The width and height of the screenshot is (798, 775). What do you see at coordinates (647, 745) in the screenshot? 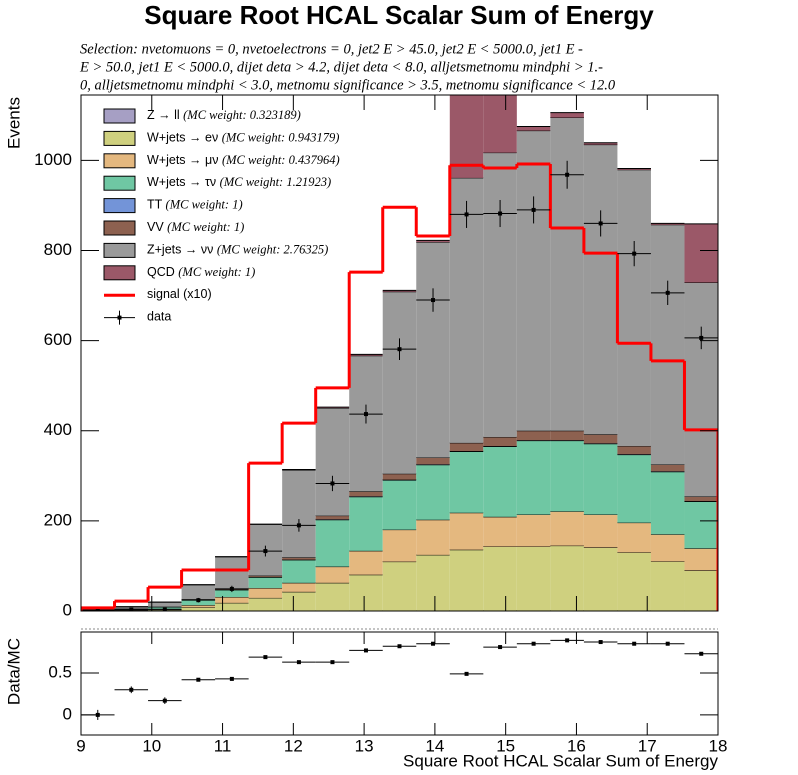
I see `x-tick-label: 17` at bounding box center [647, 745].